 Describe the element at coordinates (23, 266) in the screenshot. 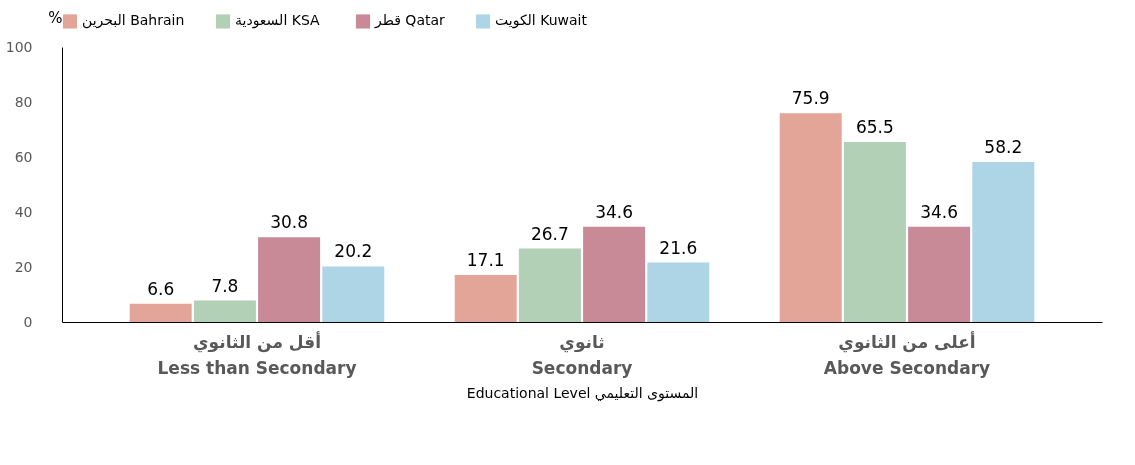

I see `y-tick-label: 20` at that location.